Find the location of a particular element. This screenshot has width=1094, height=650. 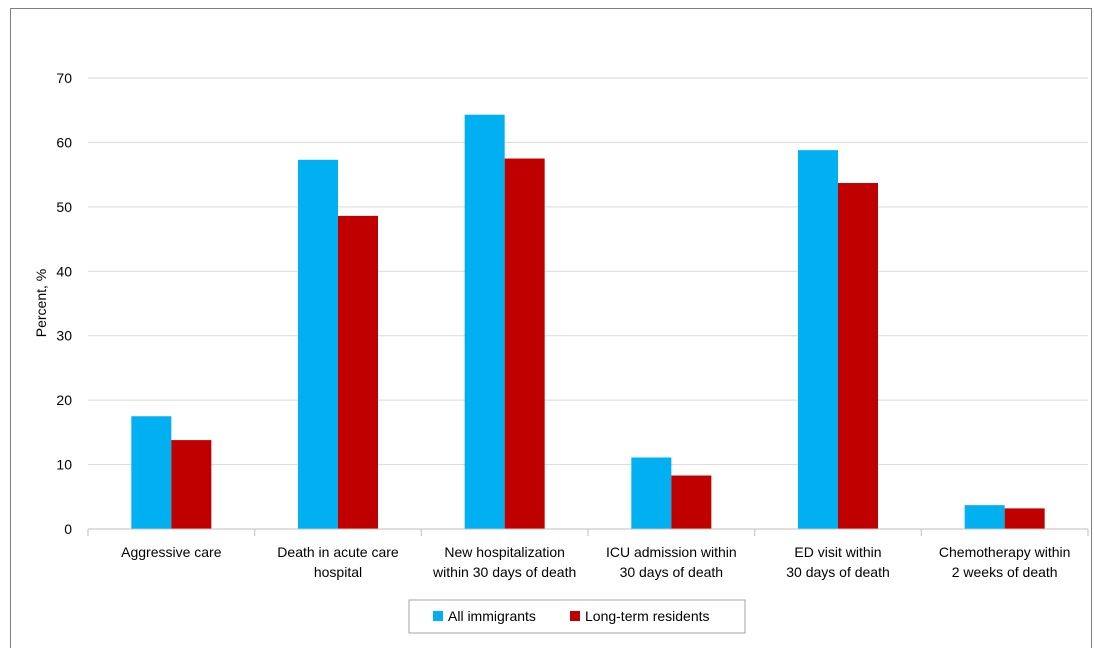

x-category-label: 2 weeks of death is located at coordinates (1005, 572).